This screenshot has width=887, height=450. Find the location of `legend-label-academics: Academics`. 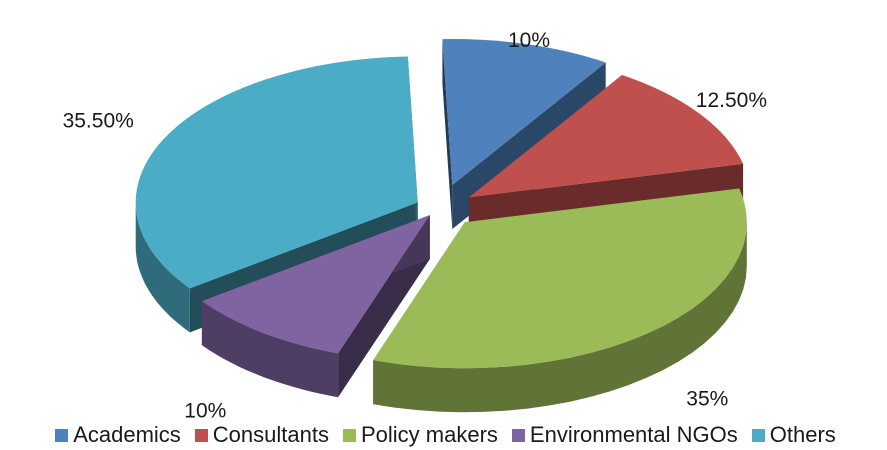

legend-label-academics: Academics is located at coordinates (127, 434).